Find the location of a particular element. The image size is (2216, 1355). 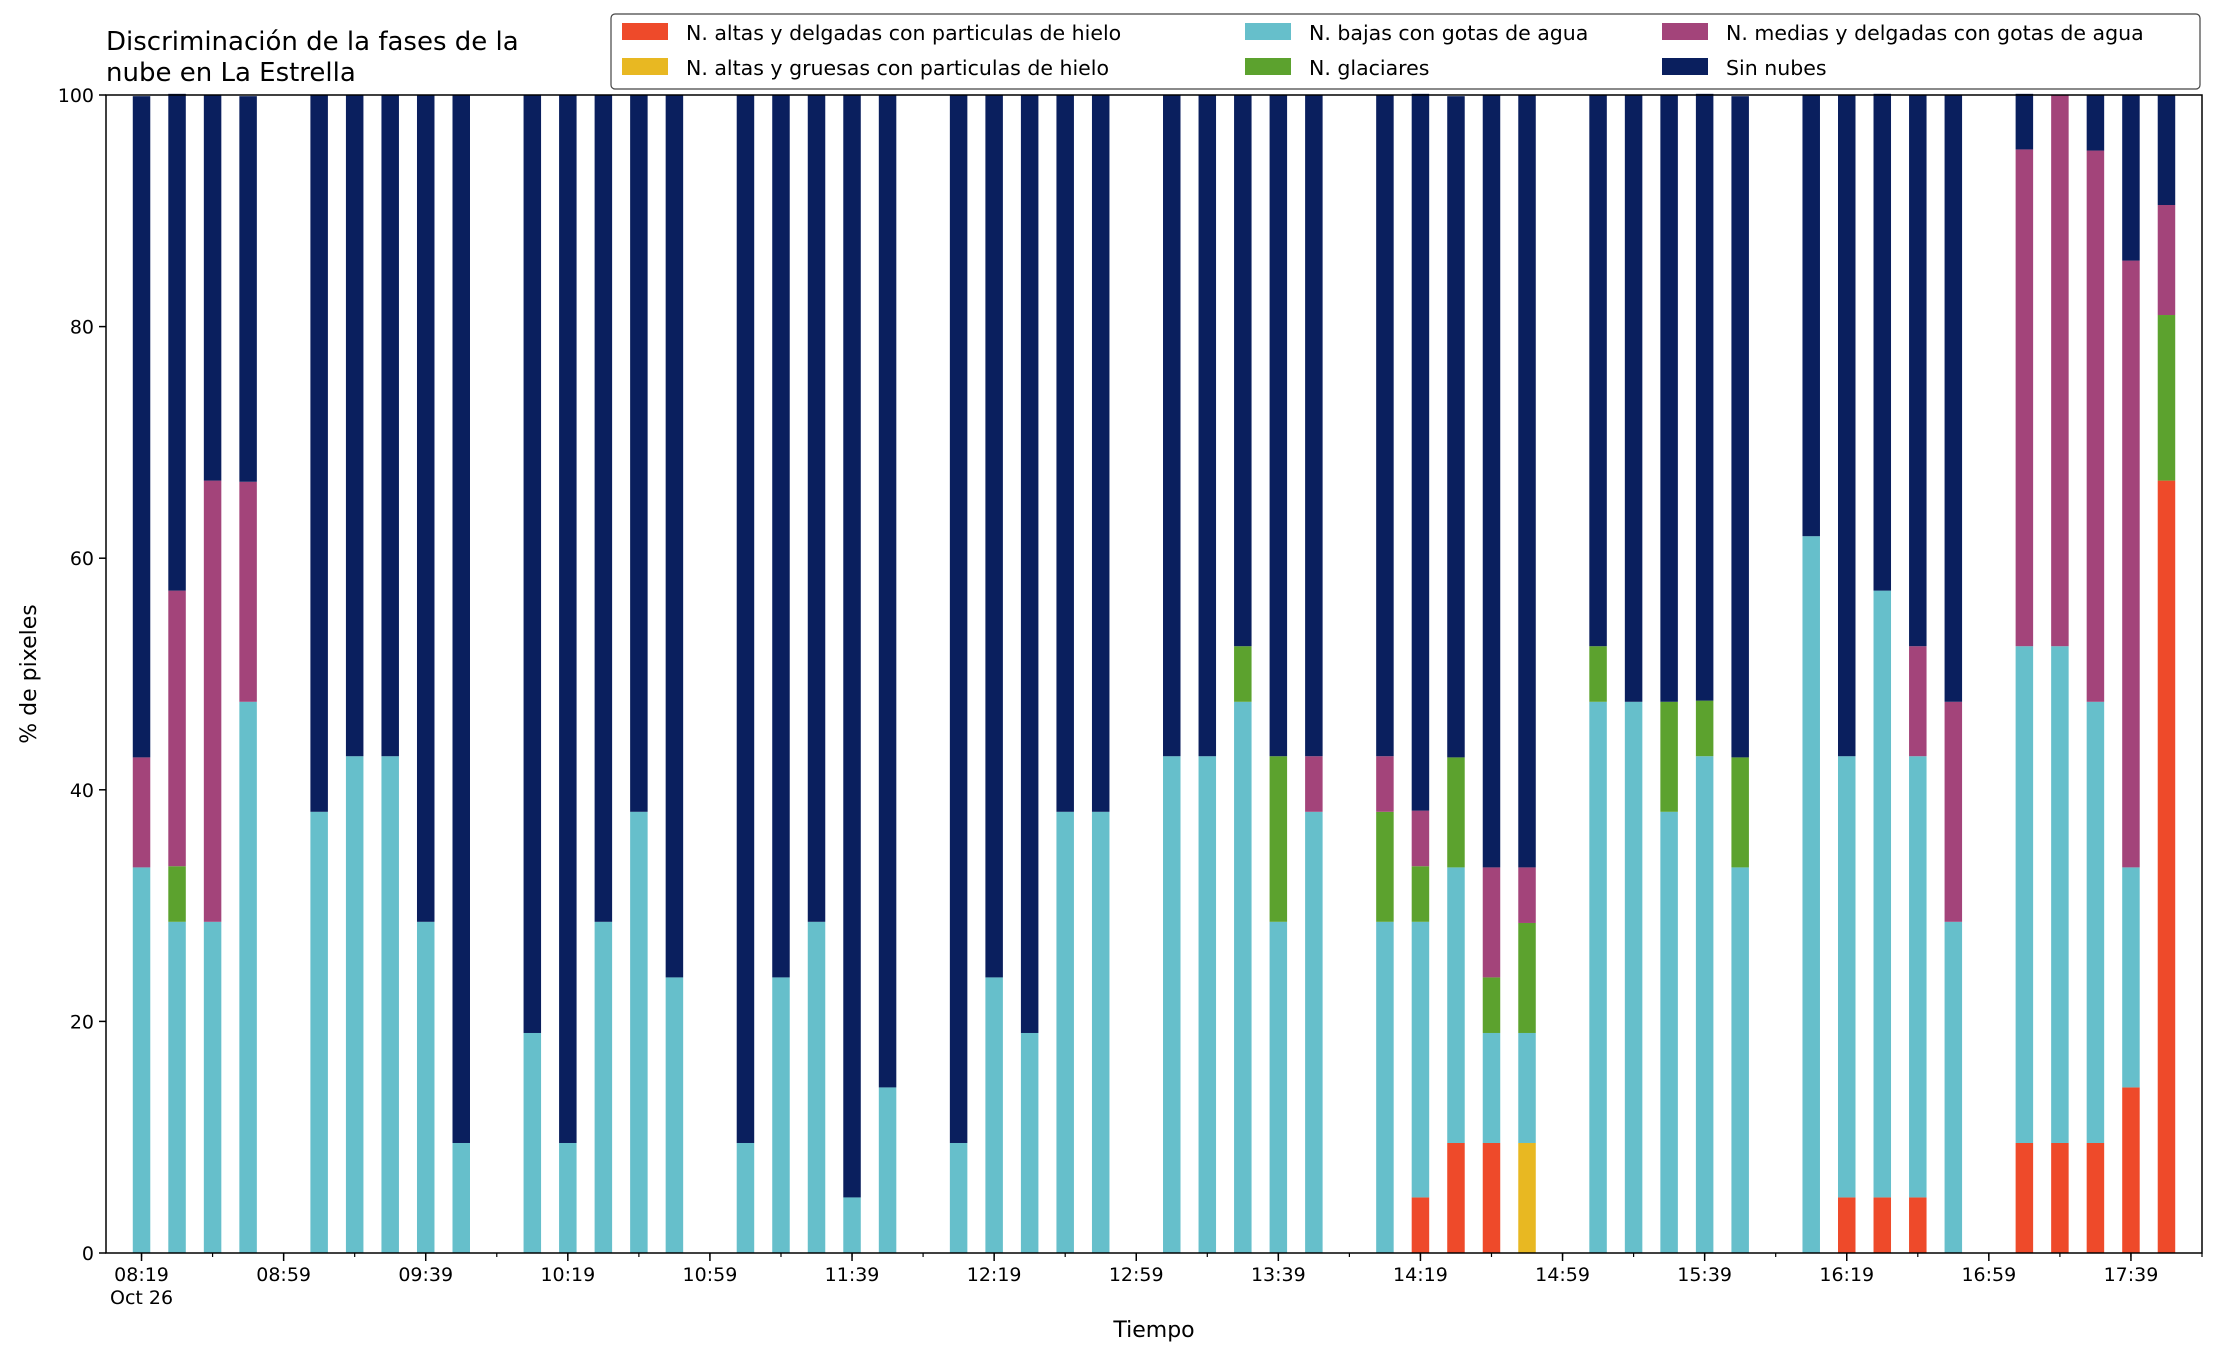

x-tick-sublabel: Oct 26 is located at coordinates (141, 1298).